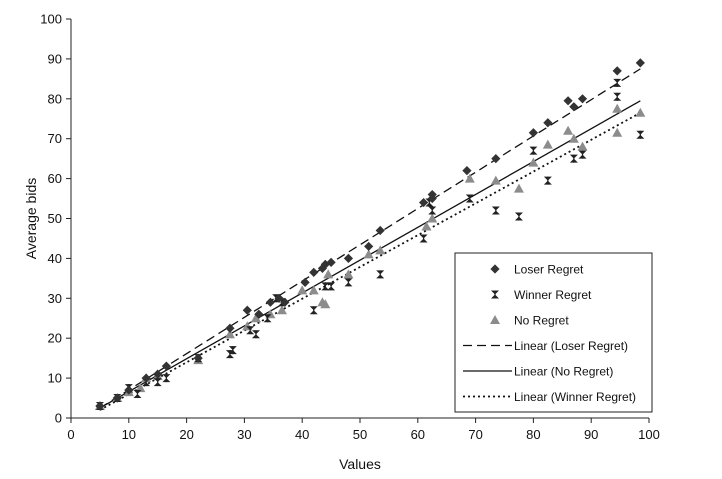 The image size is (722, 479). What do you see at coordinates (55, 218) in the screenshot?
I see `y-tick-label: 50` at bounding box center [55, 218].